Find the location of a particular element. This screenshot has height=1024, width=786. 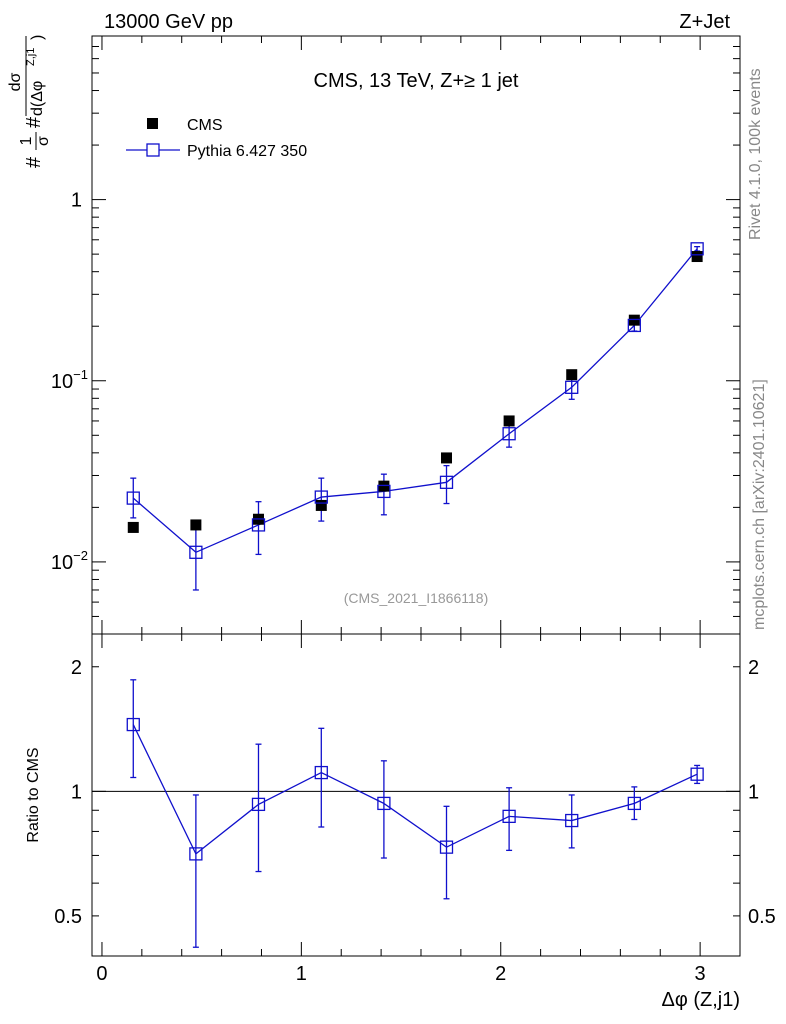

header-left: 13000 GeV pp is located at coordinates (168, 22).